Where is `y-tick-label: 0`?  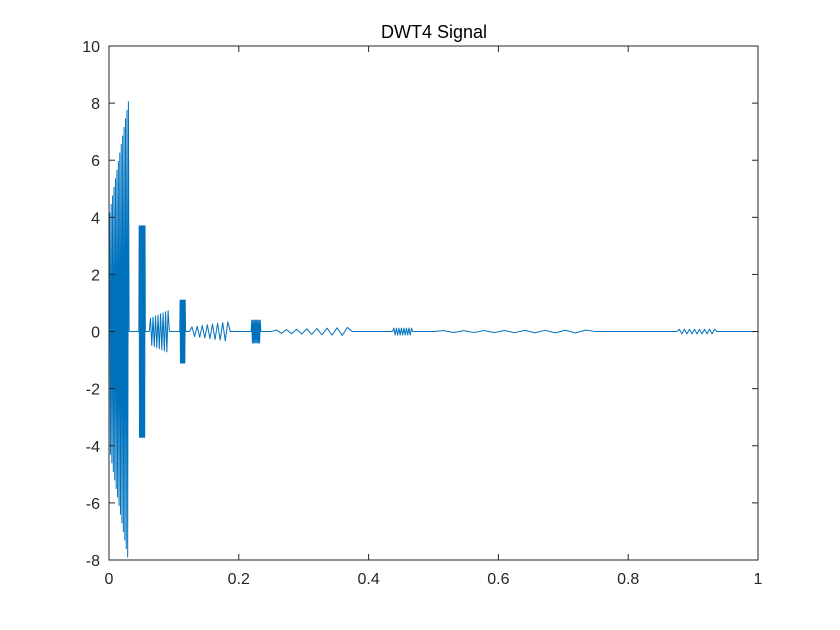 y-tick-label: 0 is located at coordinates (95, 333).